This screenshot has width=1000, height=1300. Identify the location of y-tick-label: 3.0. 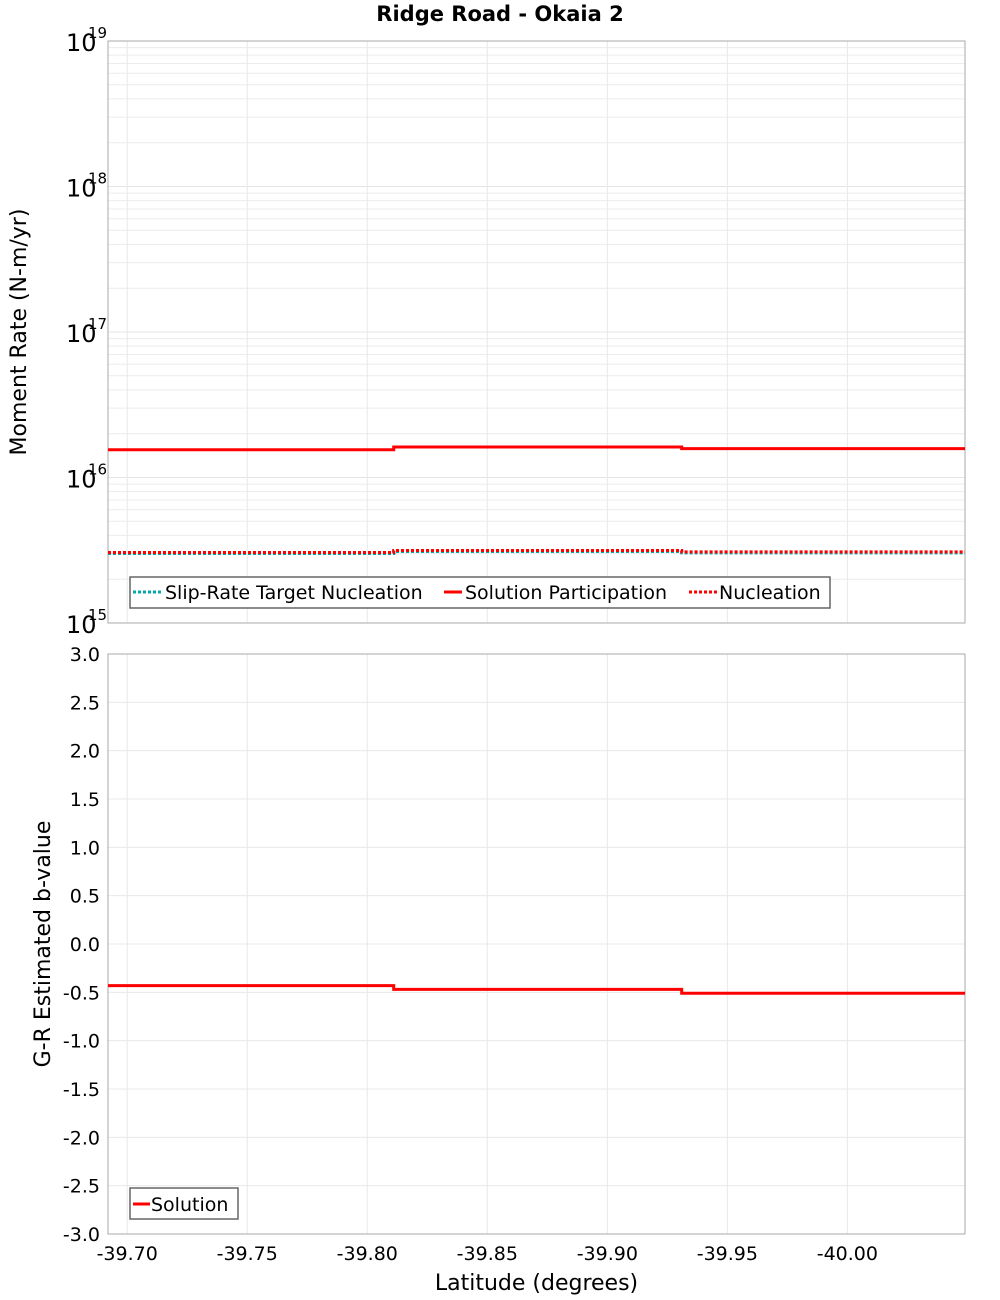
(85, 655).